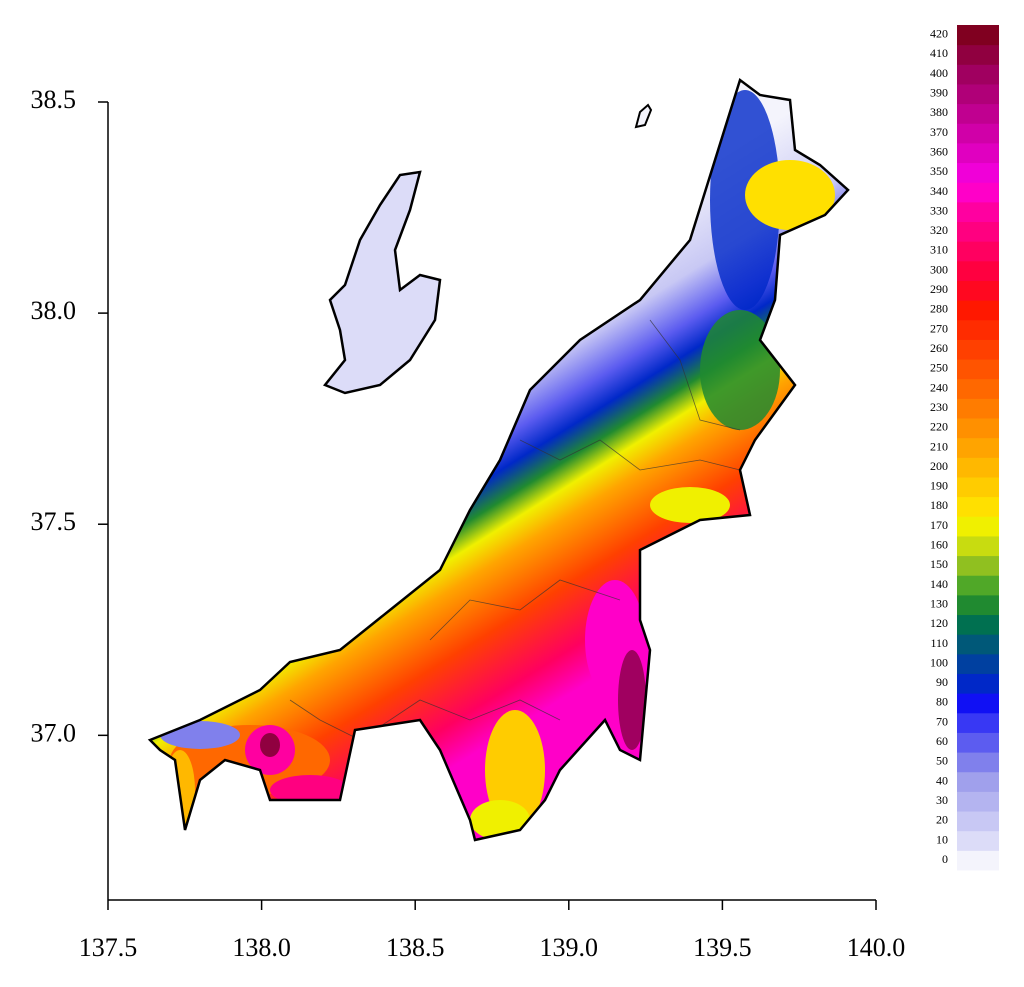 This screenshot has height=987, width=1024. I want to click on colorbar-label: 90, so click(942, 682).